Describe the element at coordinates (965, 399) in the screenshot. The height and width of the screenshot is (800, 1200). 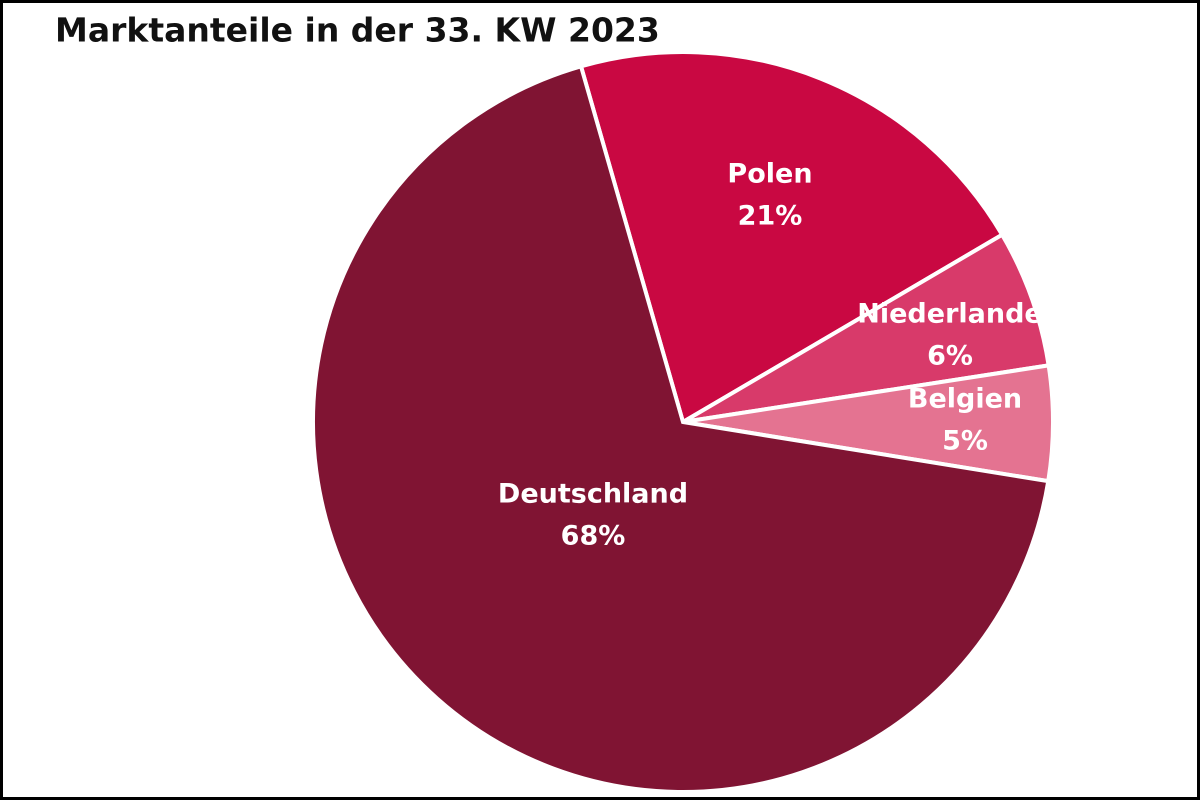
I see `slice-label: Belgien` at that location.